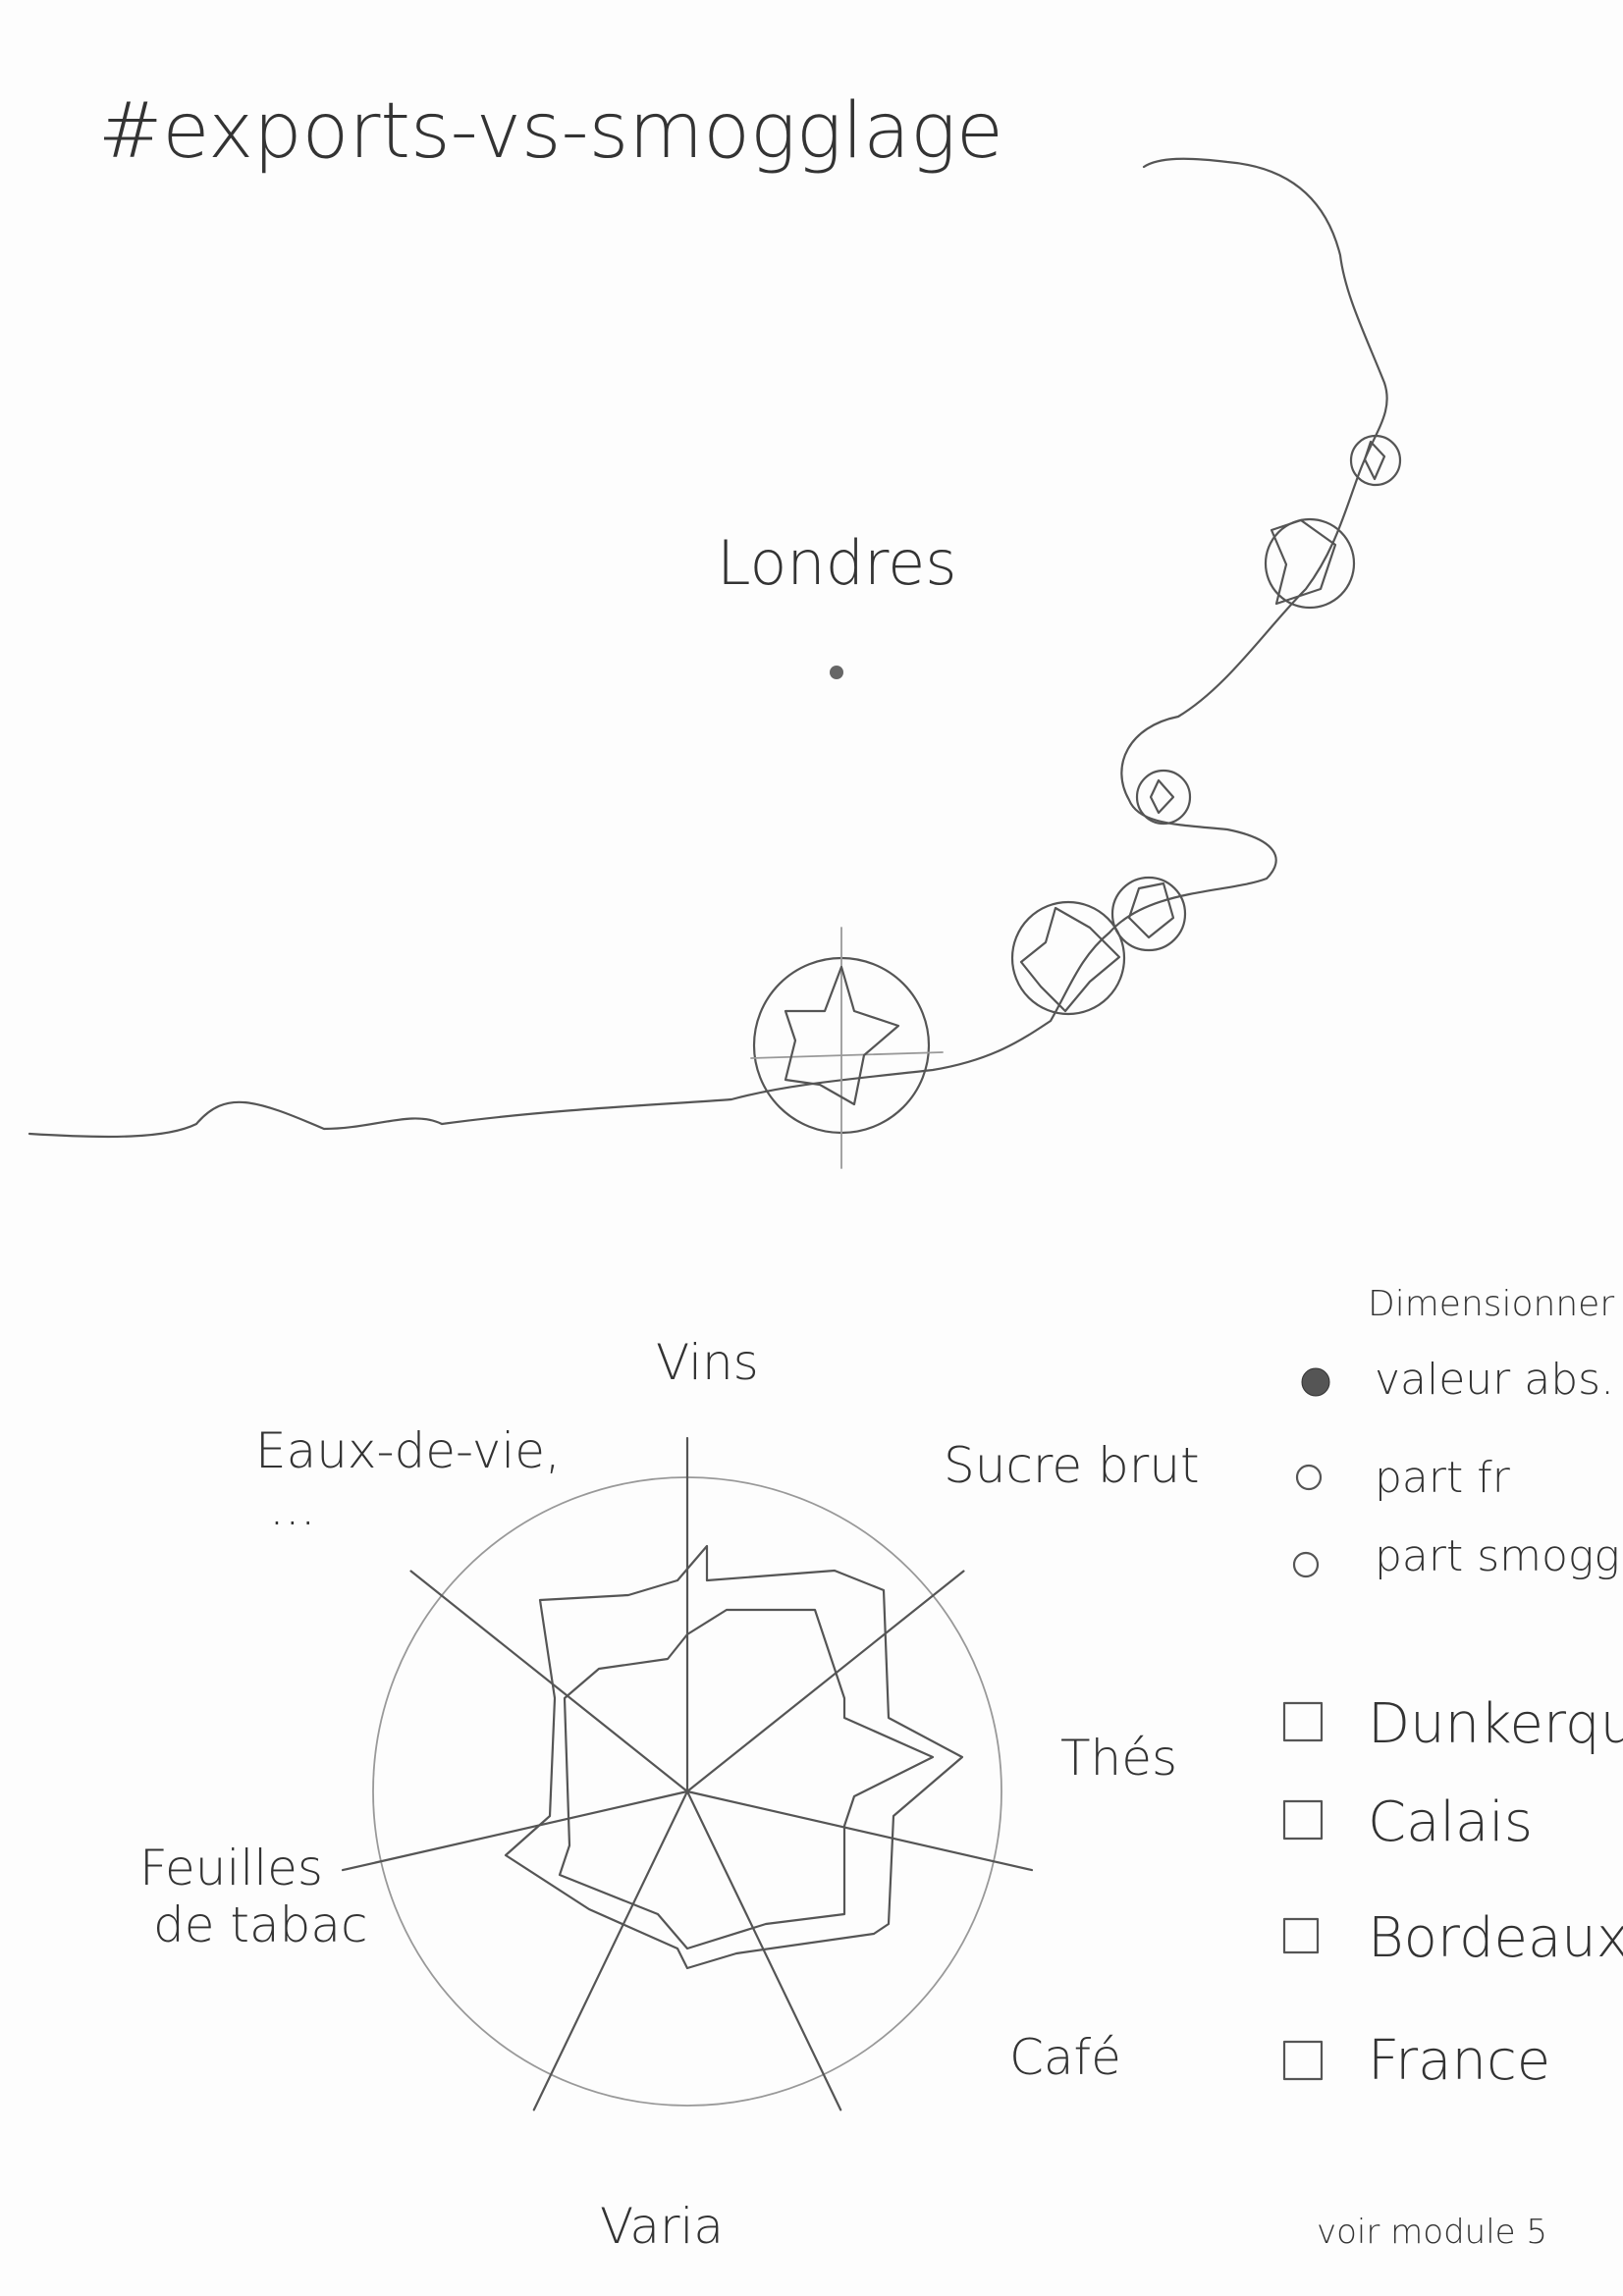  Describe the element at coordinates (836, 672) in the screenshot. I see `city-dot` at that location.